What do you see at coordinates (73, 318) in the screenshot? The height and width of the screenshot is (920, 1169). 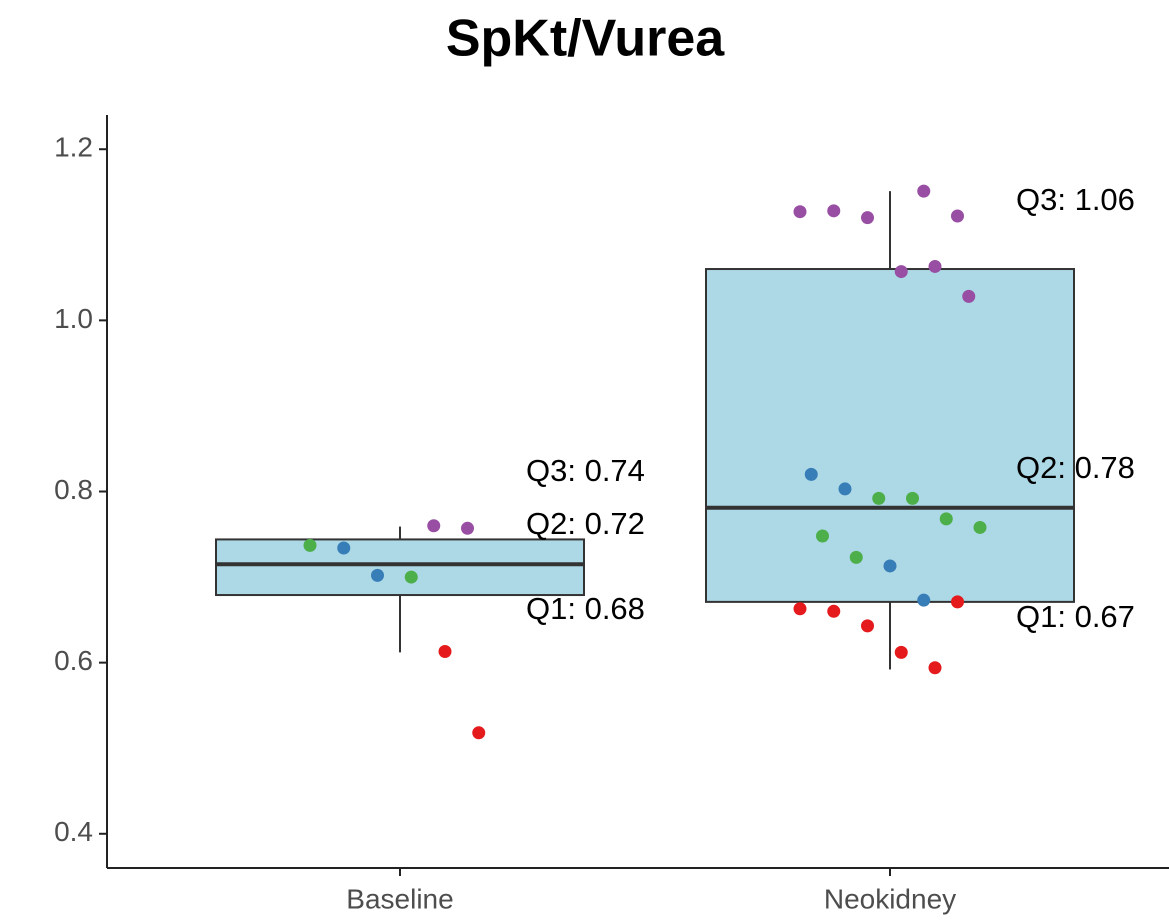 I see `y-tick-label: 1.0` at bounding box center [73, 318].